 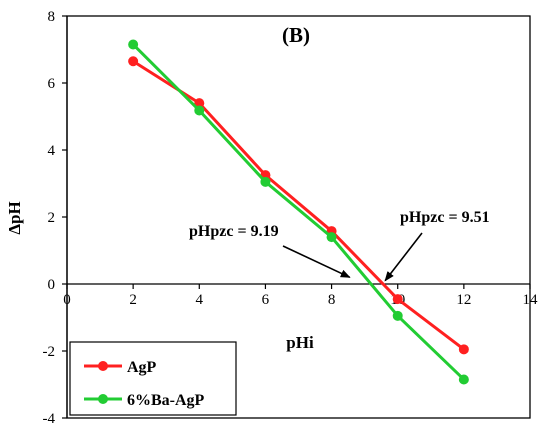 I want to click on x-tick-label: 6, so click(x=266, y=300).